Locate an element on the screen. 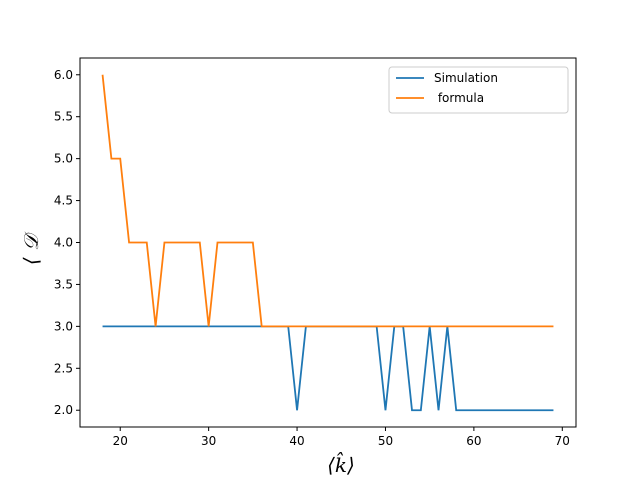 The width and height of the screenshot is (640, 480). x-tick-label: 50 is located at coordinates (385, 441).